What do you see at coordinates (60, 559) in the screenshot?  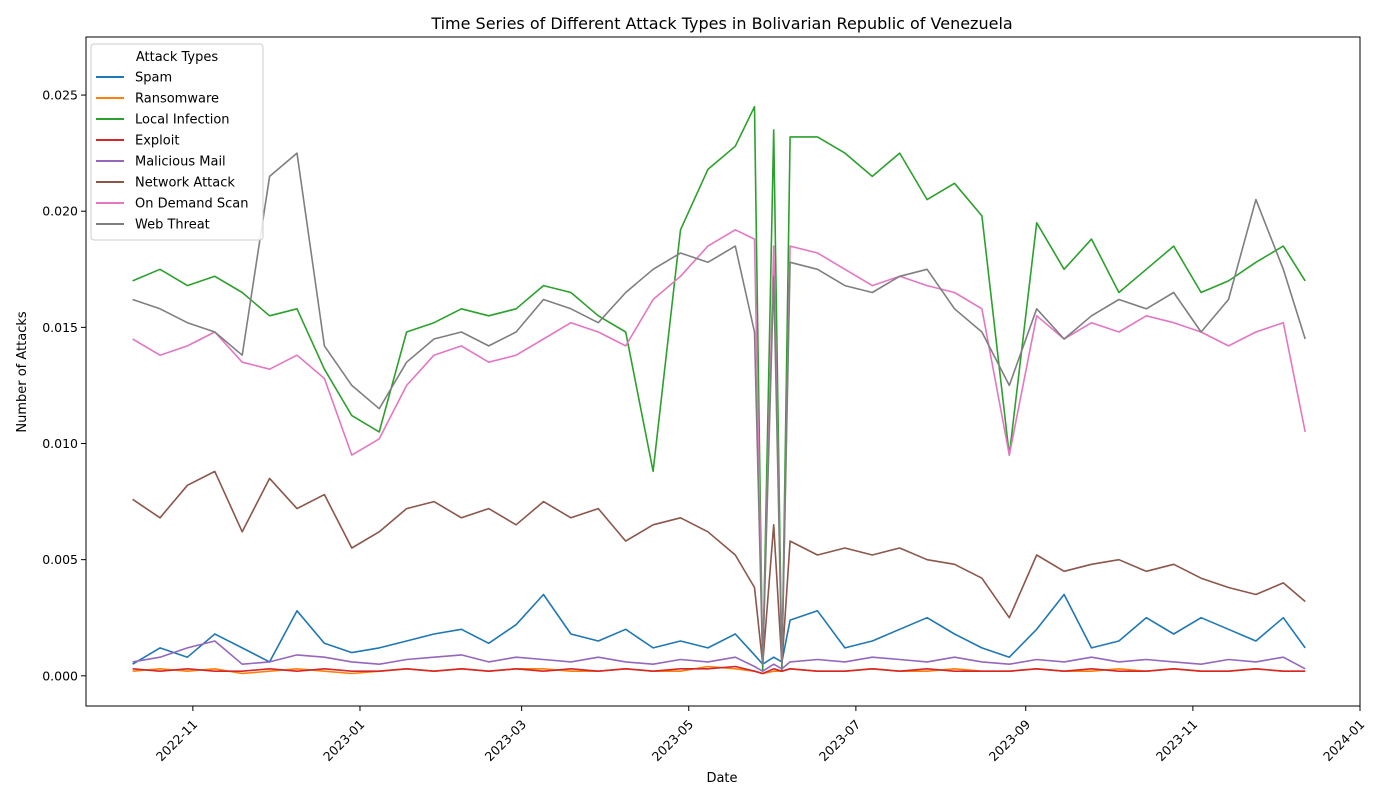 I see `y-tick-label: 0.005` at bounding box center [60, 559].